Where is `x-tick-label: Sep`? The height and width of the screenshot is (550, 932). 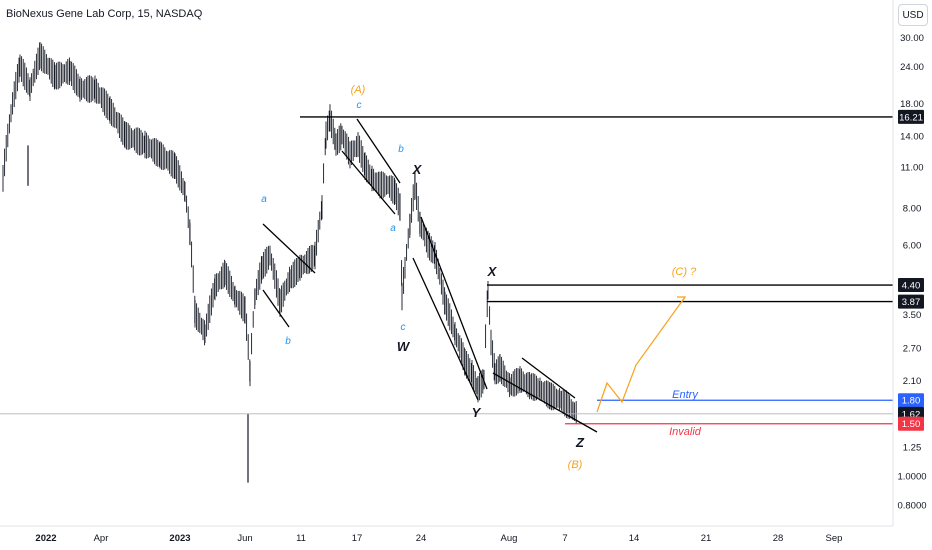 x-tick-label: Sep is located at coordinates (834, 538).